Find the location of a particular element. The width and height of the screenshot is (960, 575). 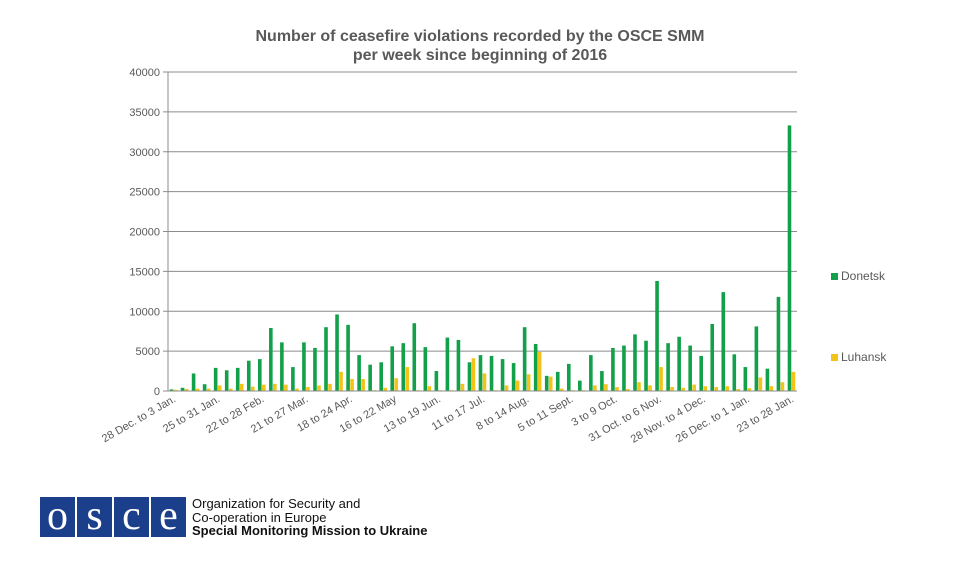

org-line-1: Organization for Security and is located at coordinates (276, 503).